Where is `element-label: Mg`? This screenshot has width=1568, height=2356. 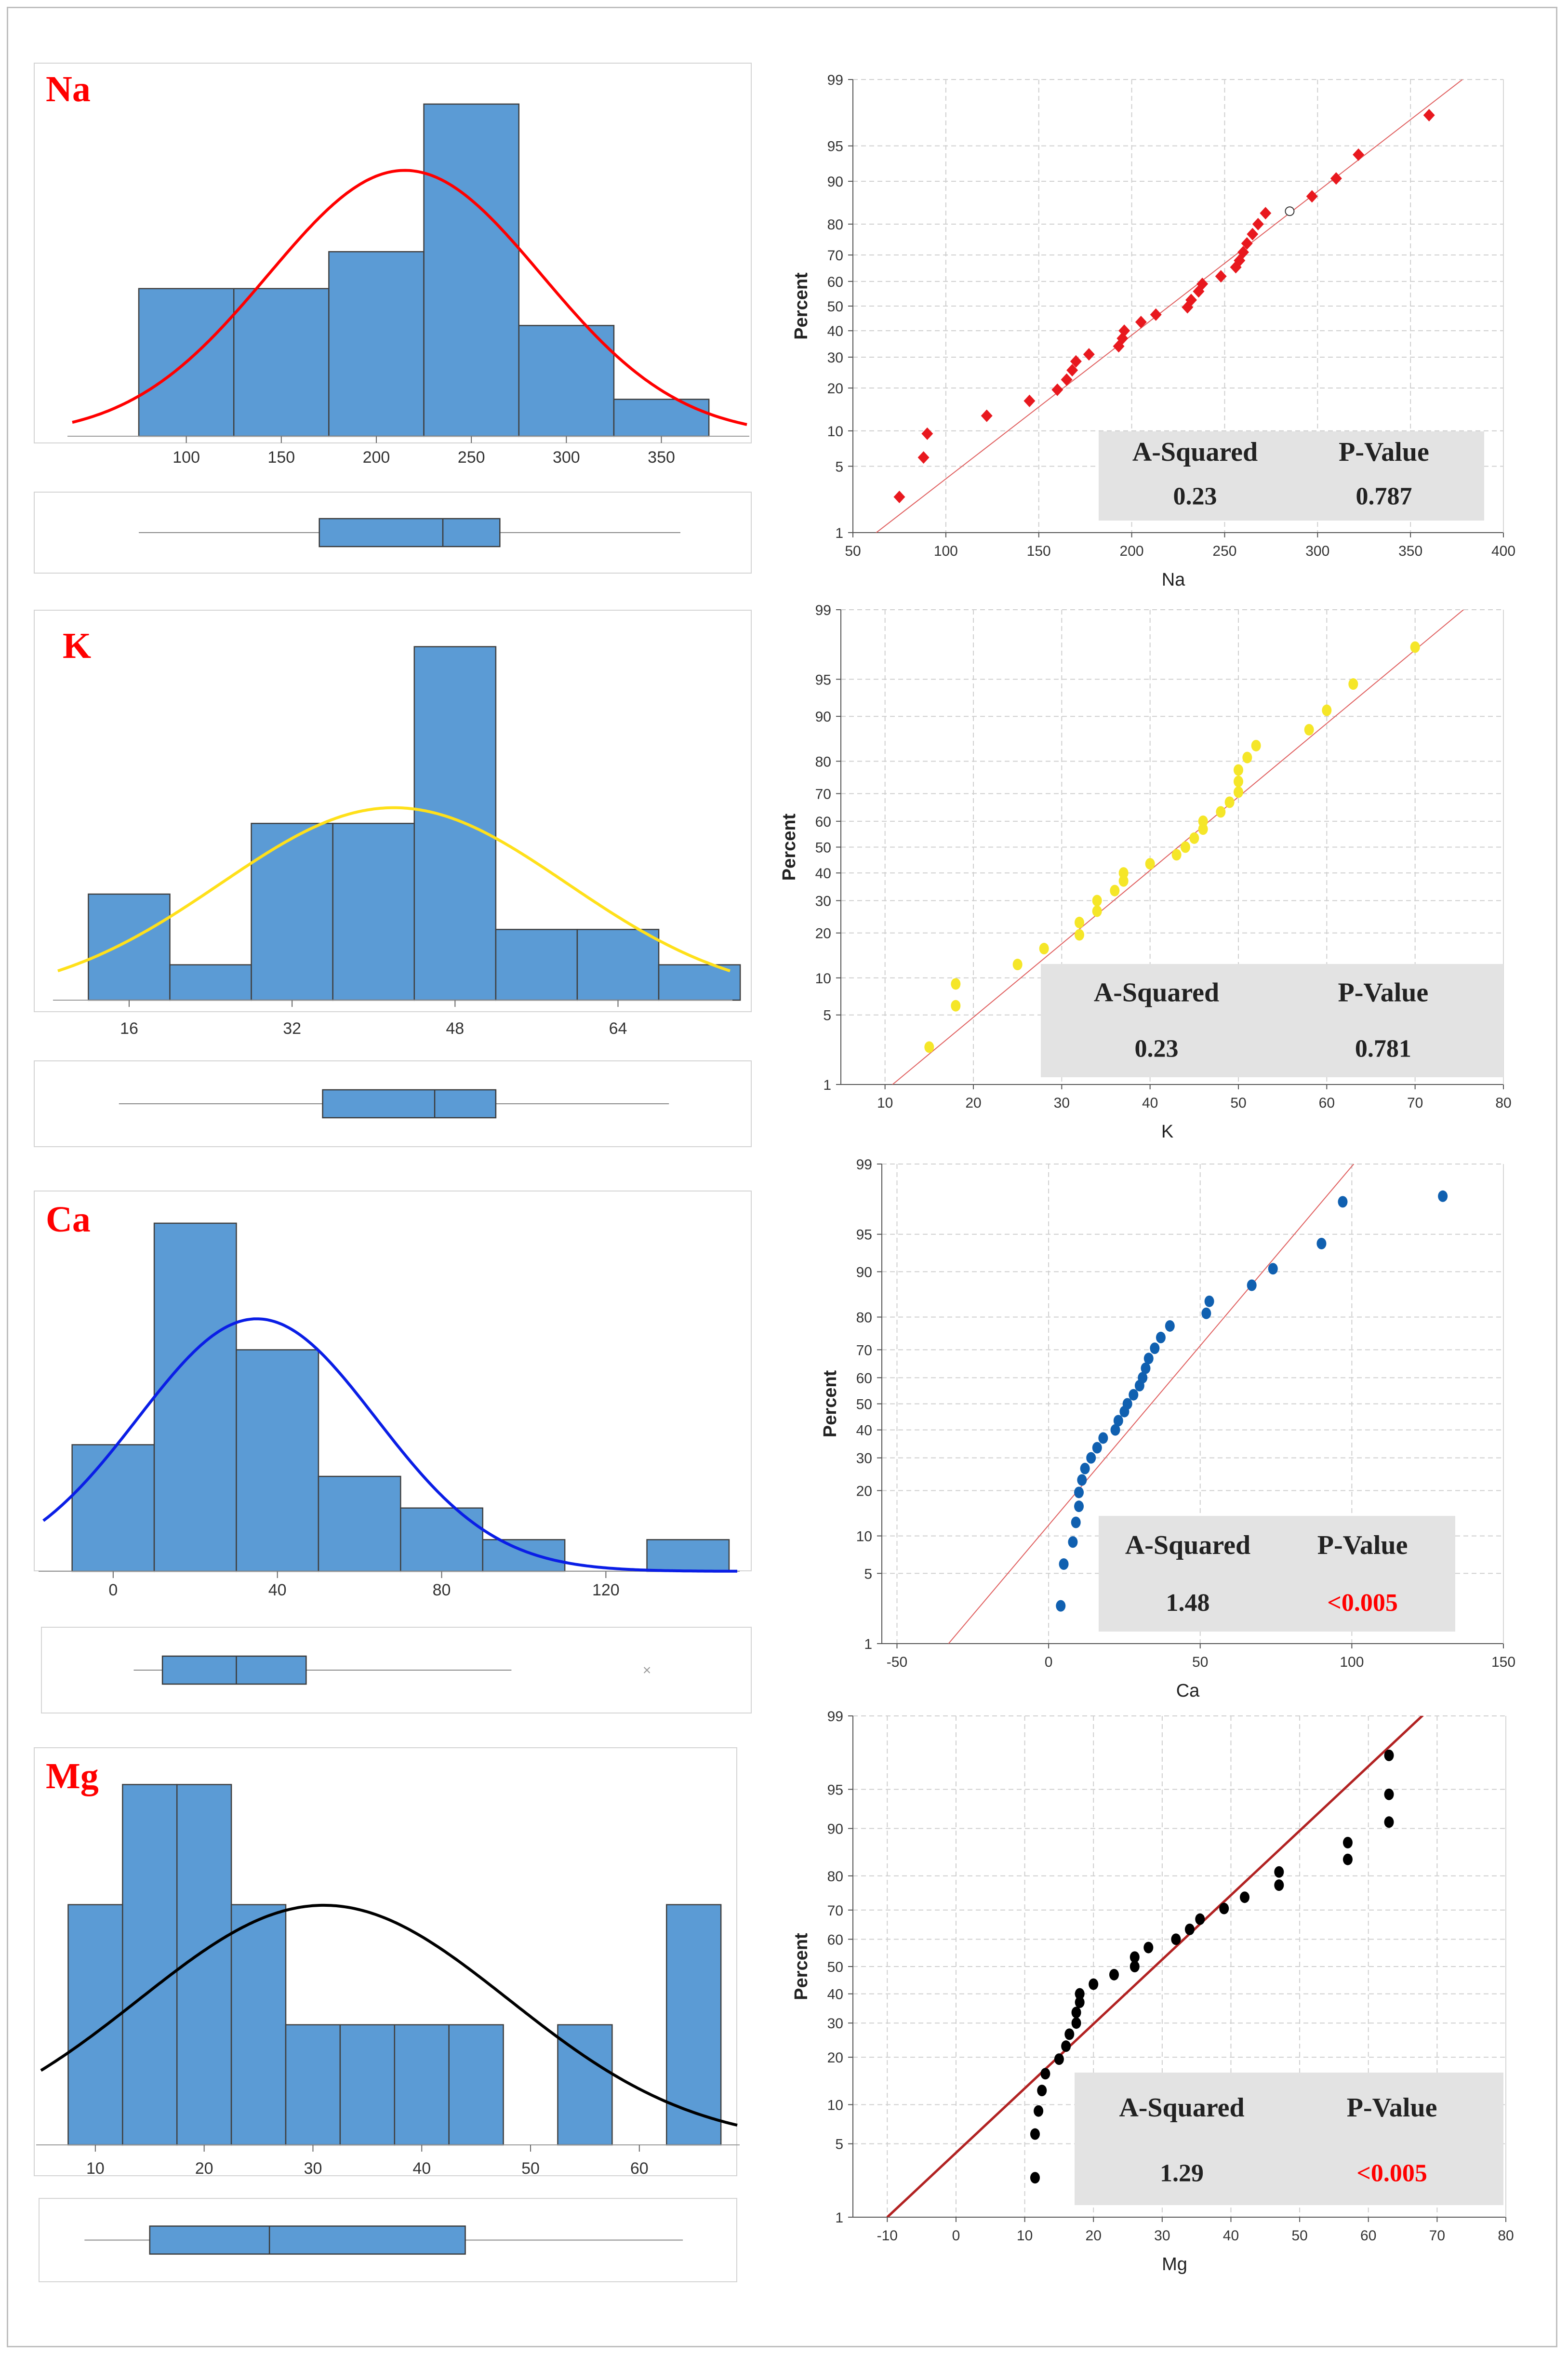
element-label: Mg is located at coordinates (72, 1776).